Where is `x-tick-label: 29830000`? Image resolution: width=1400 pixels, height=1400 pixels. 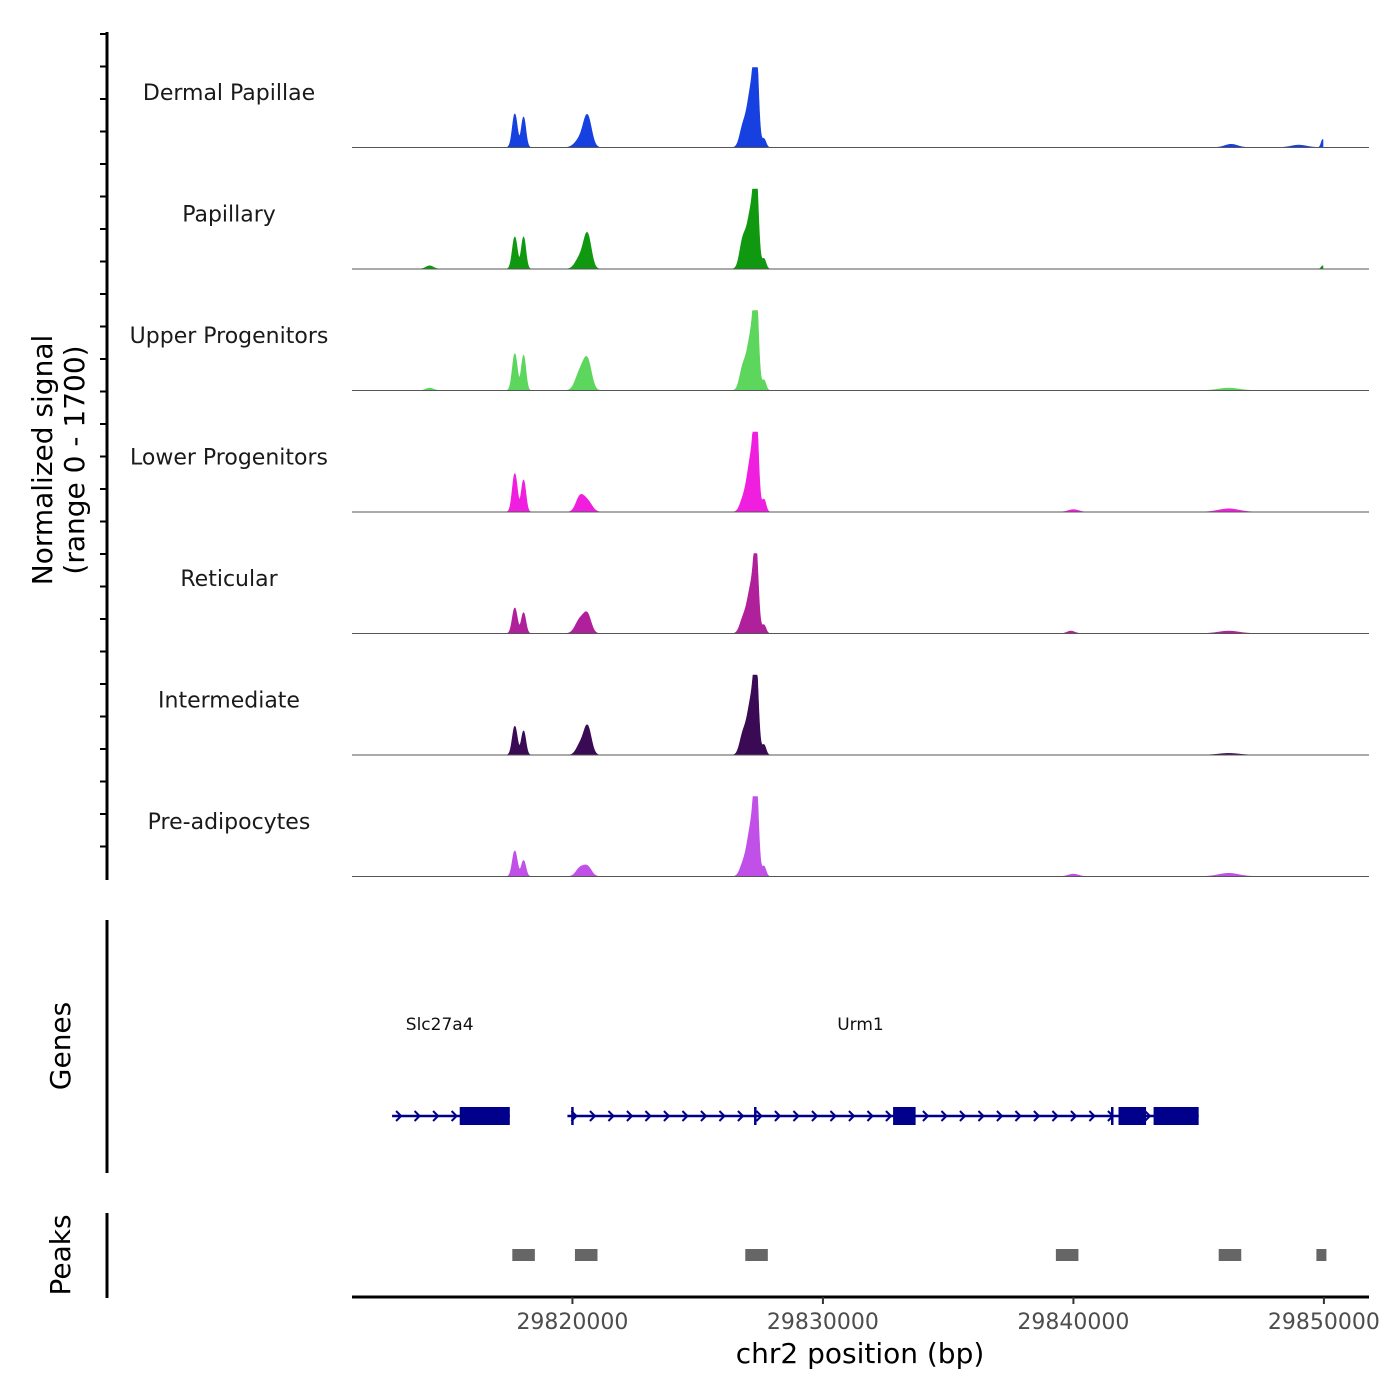
x-tick-label: 29830000 is located at coordinates (823, 1322).